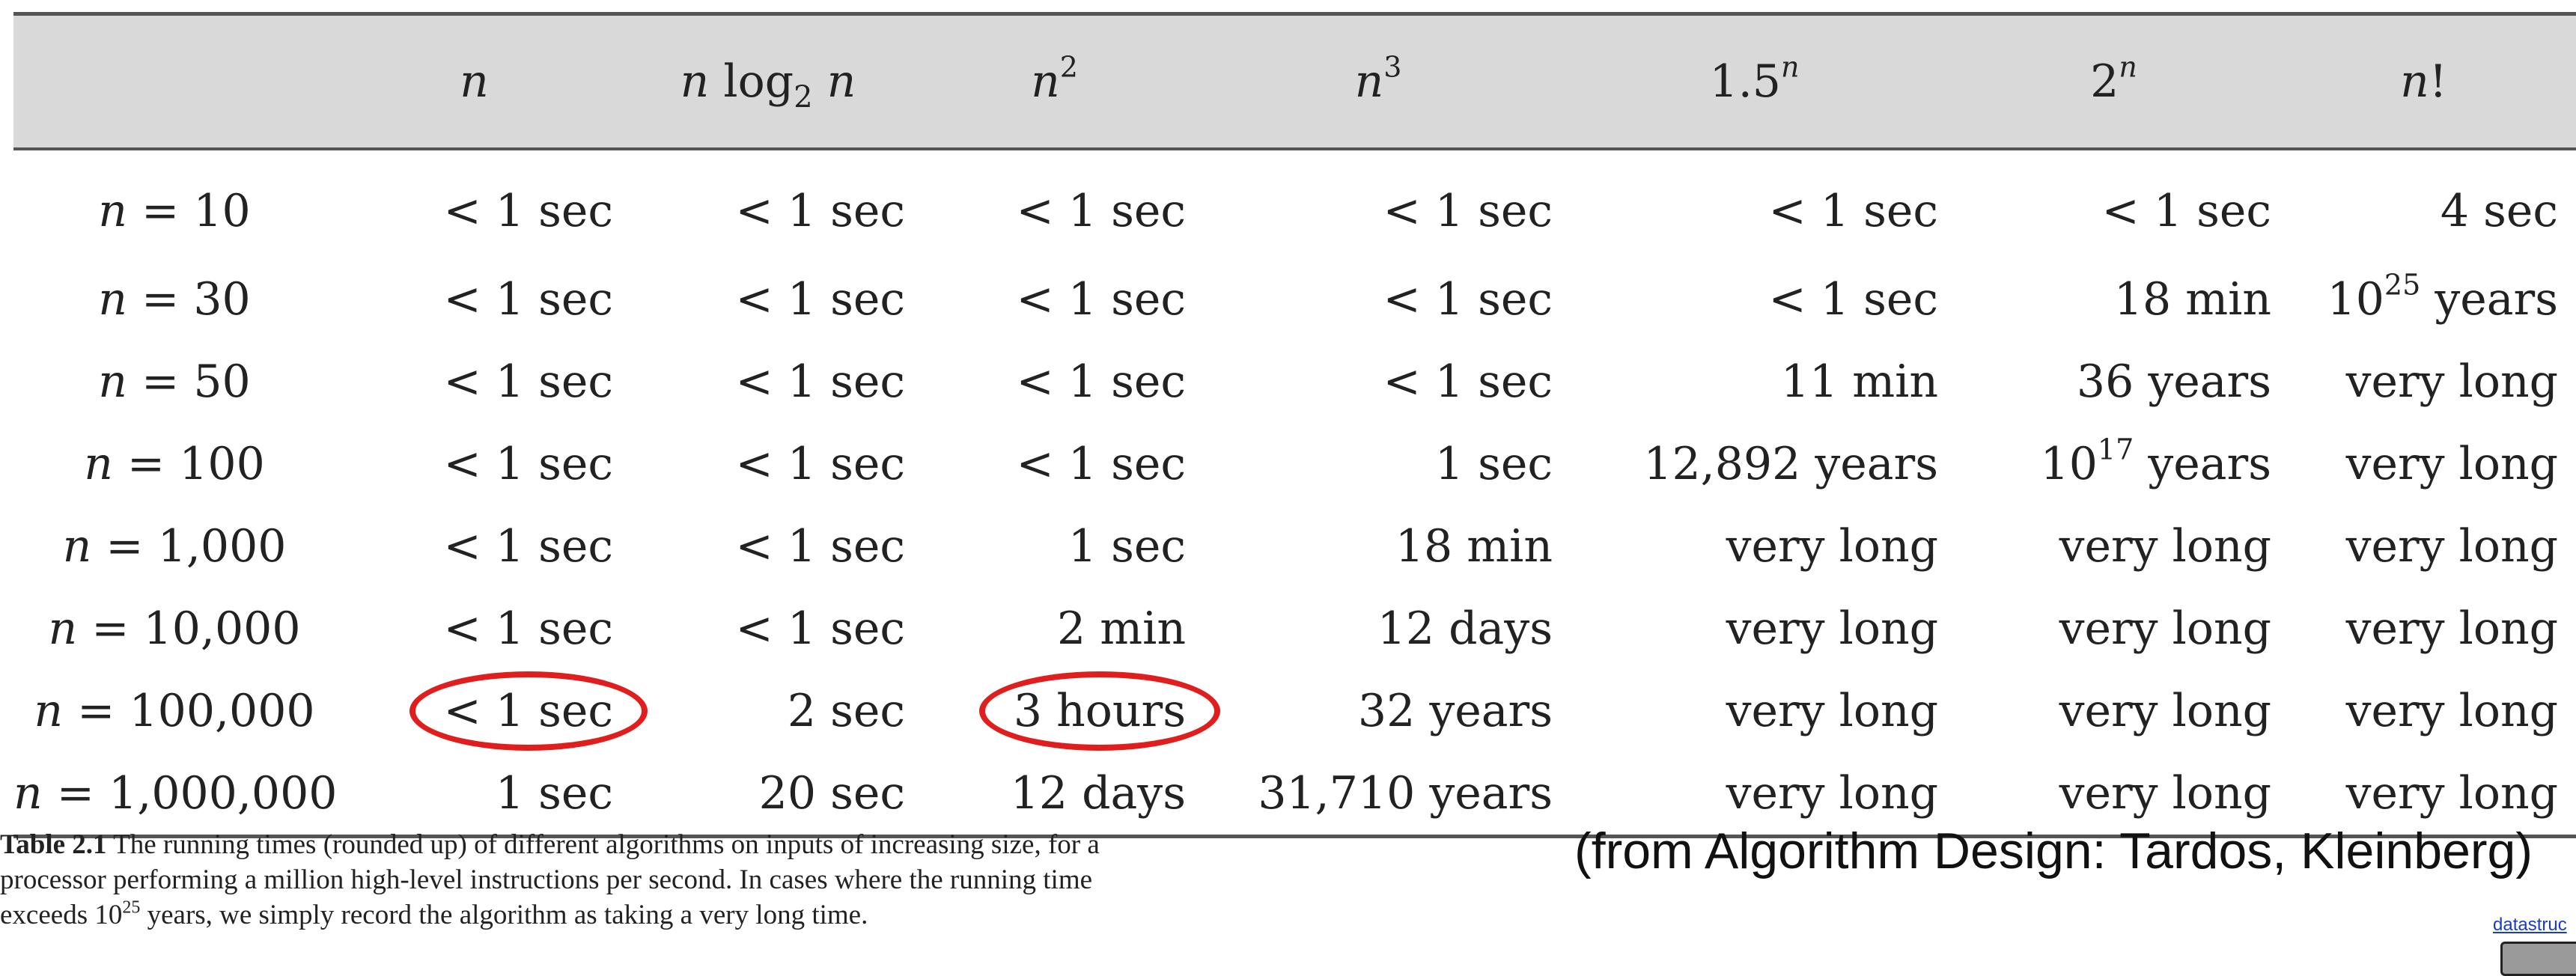  I want to click on header-nlogn: n log2 n, so click(768, 85).